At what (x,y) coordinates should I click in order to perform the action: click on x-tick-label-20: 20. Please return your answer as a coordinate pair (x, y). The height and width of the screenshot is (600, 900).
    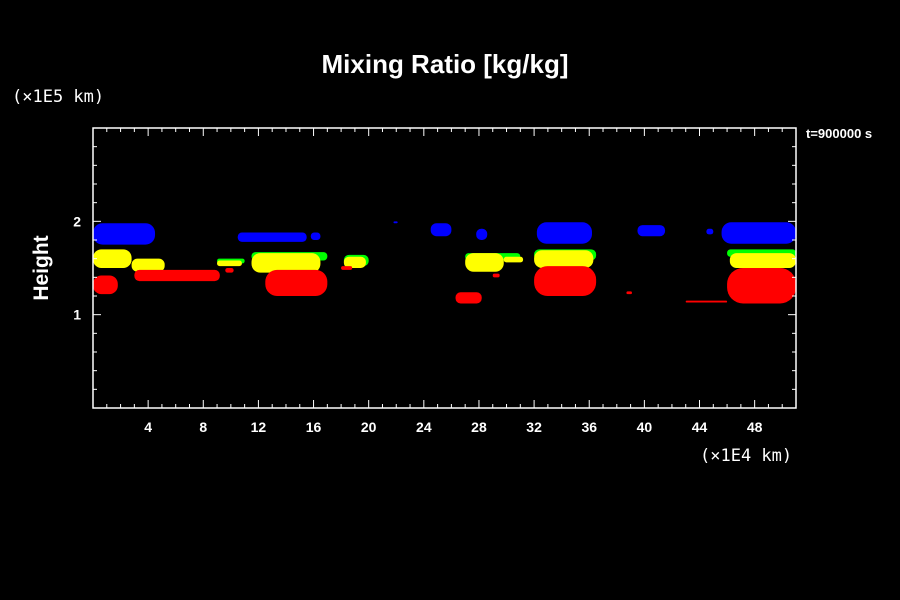
    Looking at the image, I should click on (369, 427).